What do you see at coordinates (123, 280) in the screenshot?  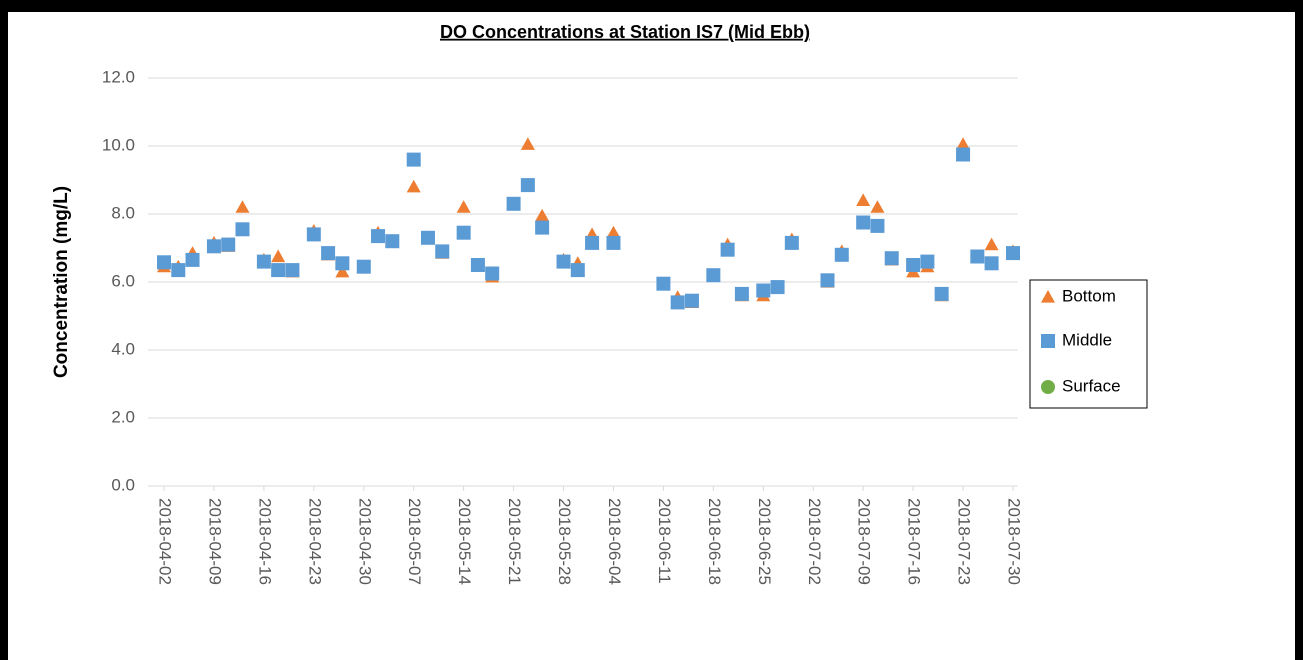 I see `y-tick-label: 6.0` at bounding box center [123, 280].